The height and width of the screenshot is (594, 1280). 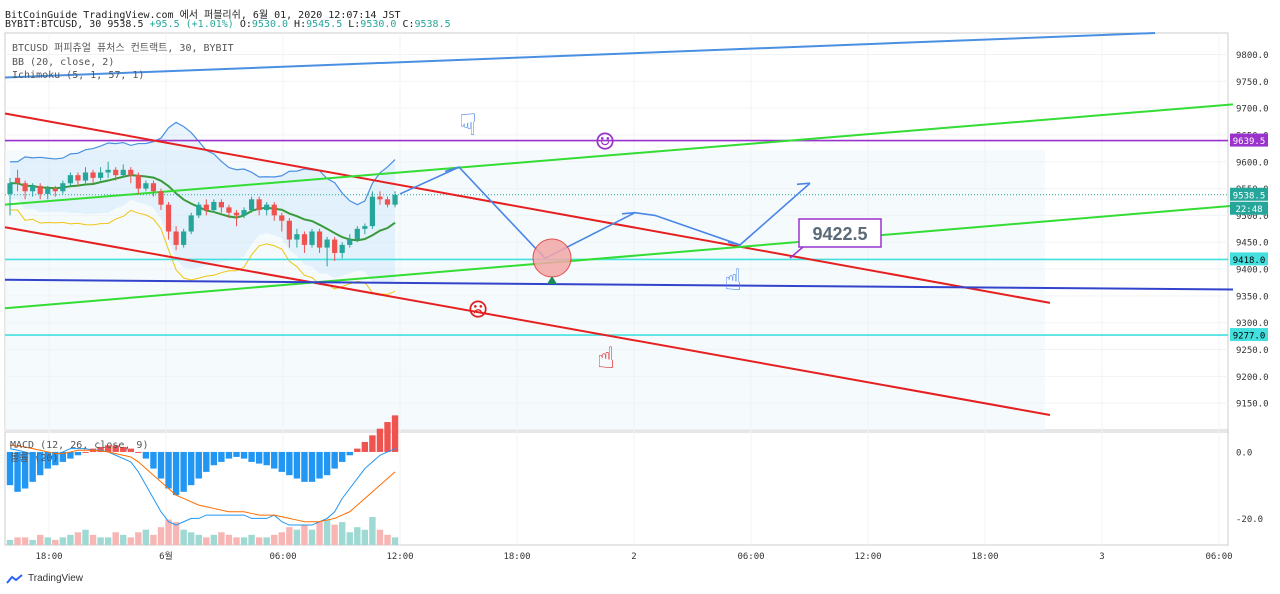 What do you see at coordinates (78, 75) in the screenshot?
I see `legend-ichimoku: Ichimoku (5, 1, 57, 1)` at bounding box center [78, 75].